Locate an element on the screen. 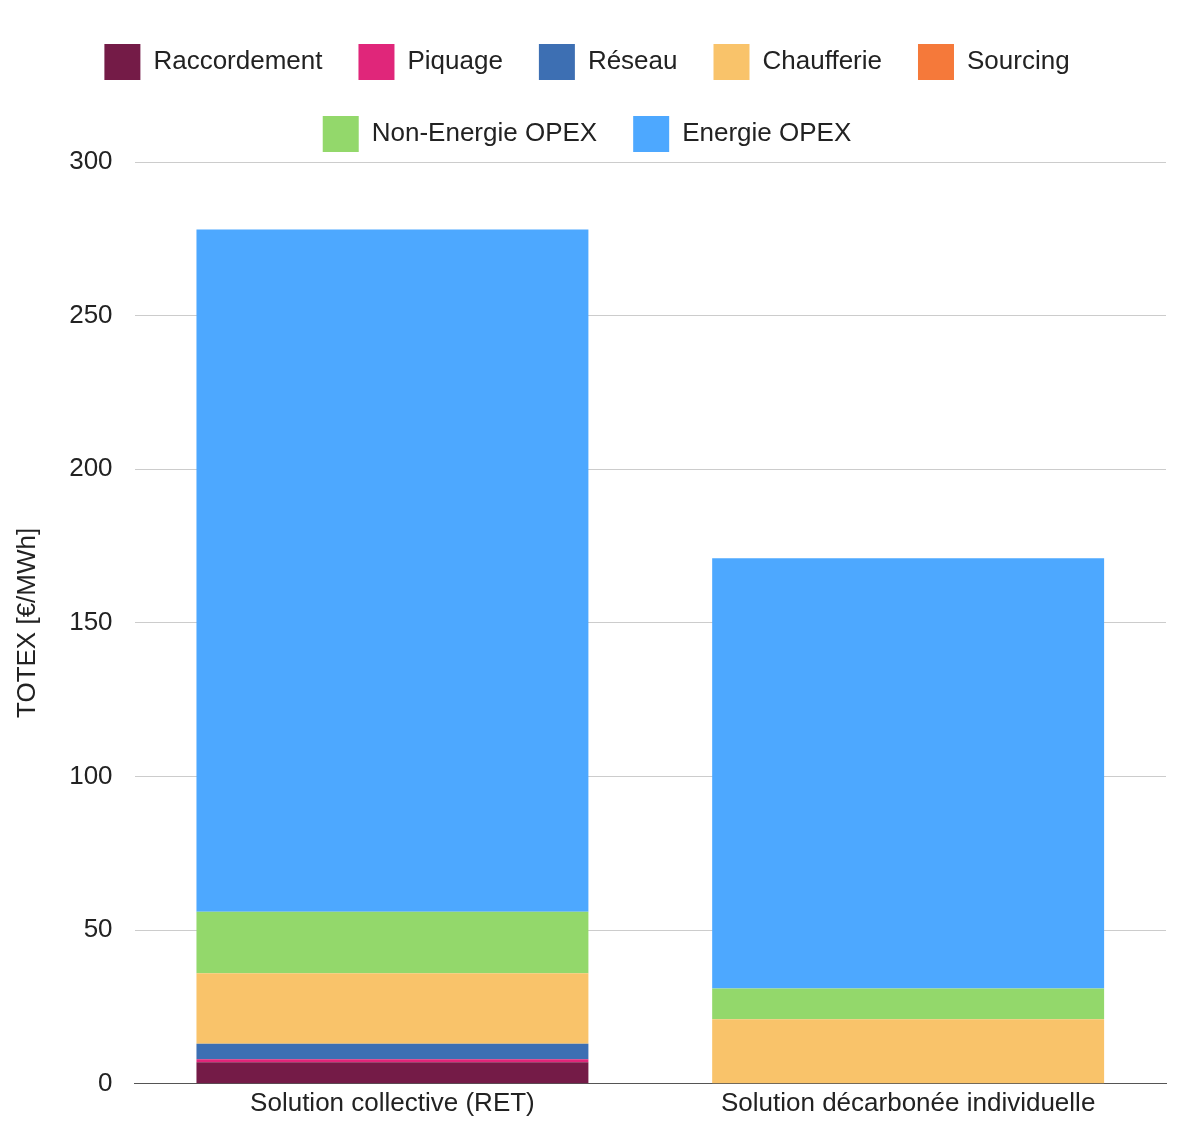 Image resolution: width=1178 pixels, height=1131 pixels. x-tick-label: Solution décarbonée individuelle is located at coordinates (908, 1101).